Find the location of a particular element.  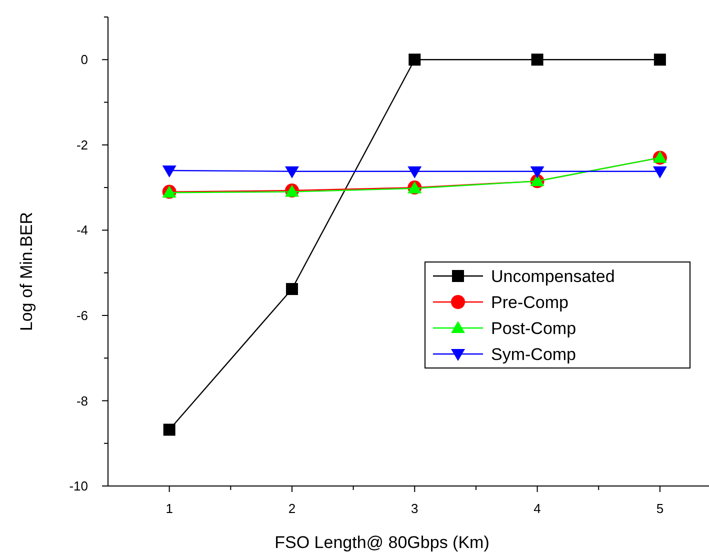

y-tick-label: 0 is located at coordinates (84, 60).